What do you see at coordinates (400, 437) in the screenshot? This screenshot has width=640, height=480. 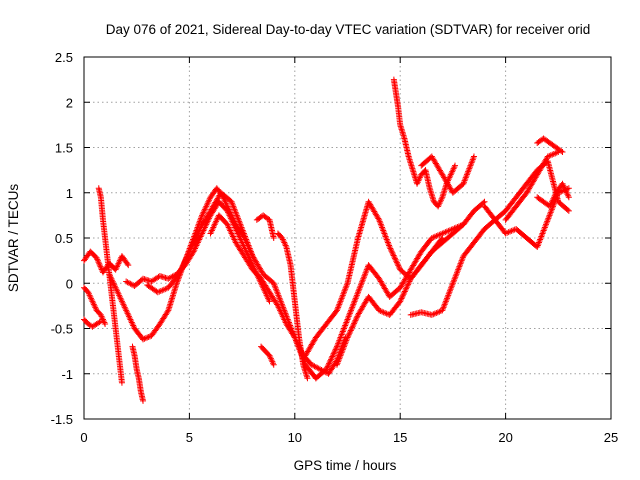 I see `x-tick-label: 15` at bounding box center [400, 437].